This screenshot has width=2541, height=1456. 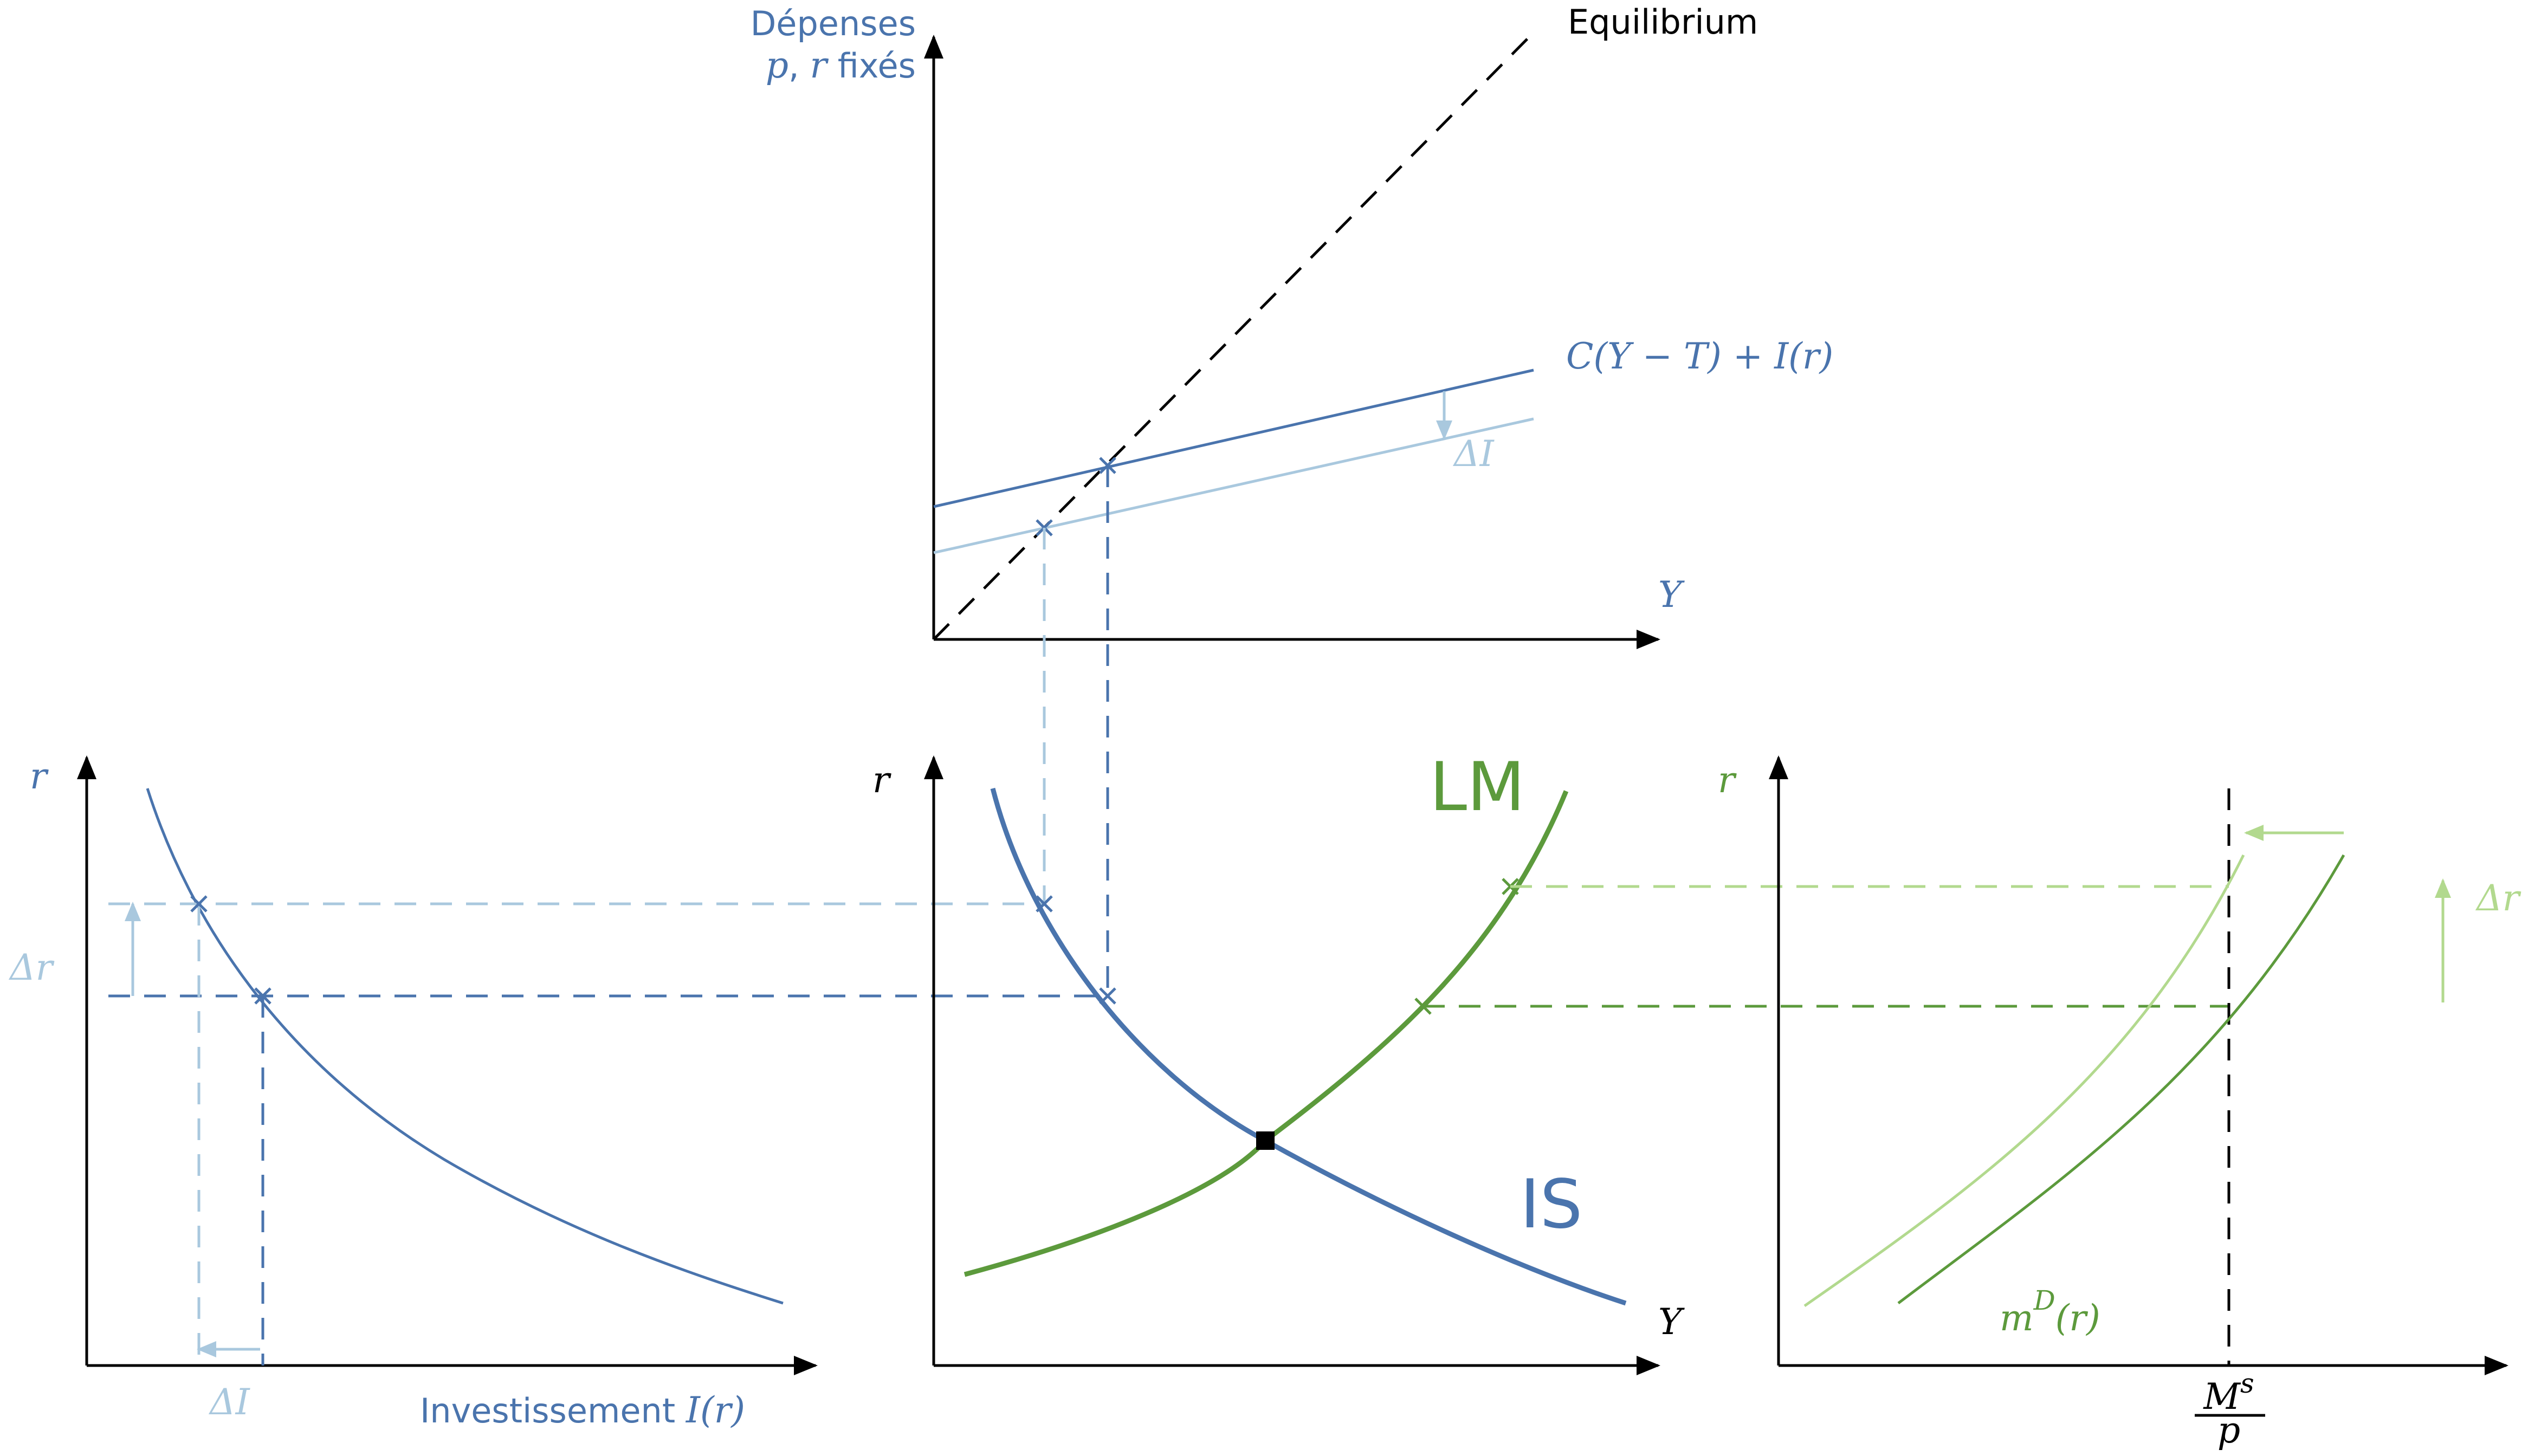 I want to click on investment-point-initial, so click(x=263, y=996).